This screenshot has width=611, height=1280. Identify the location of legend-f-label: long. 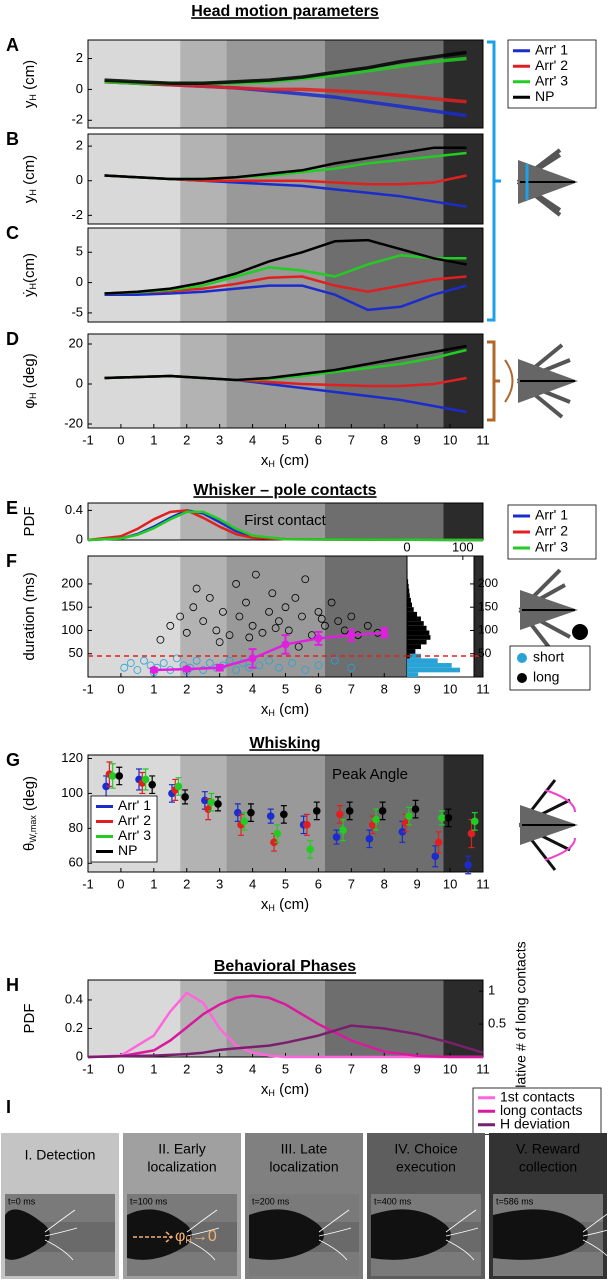
(546, 677).